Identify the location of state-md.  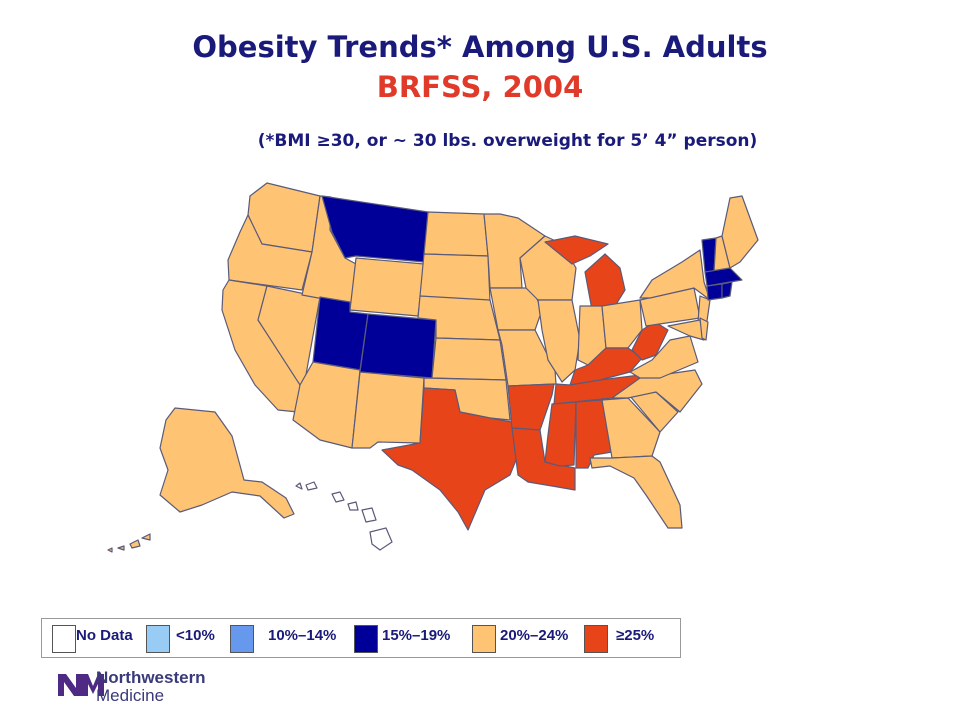
(686, 330).